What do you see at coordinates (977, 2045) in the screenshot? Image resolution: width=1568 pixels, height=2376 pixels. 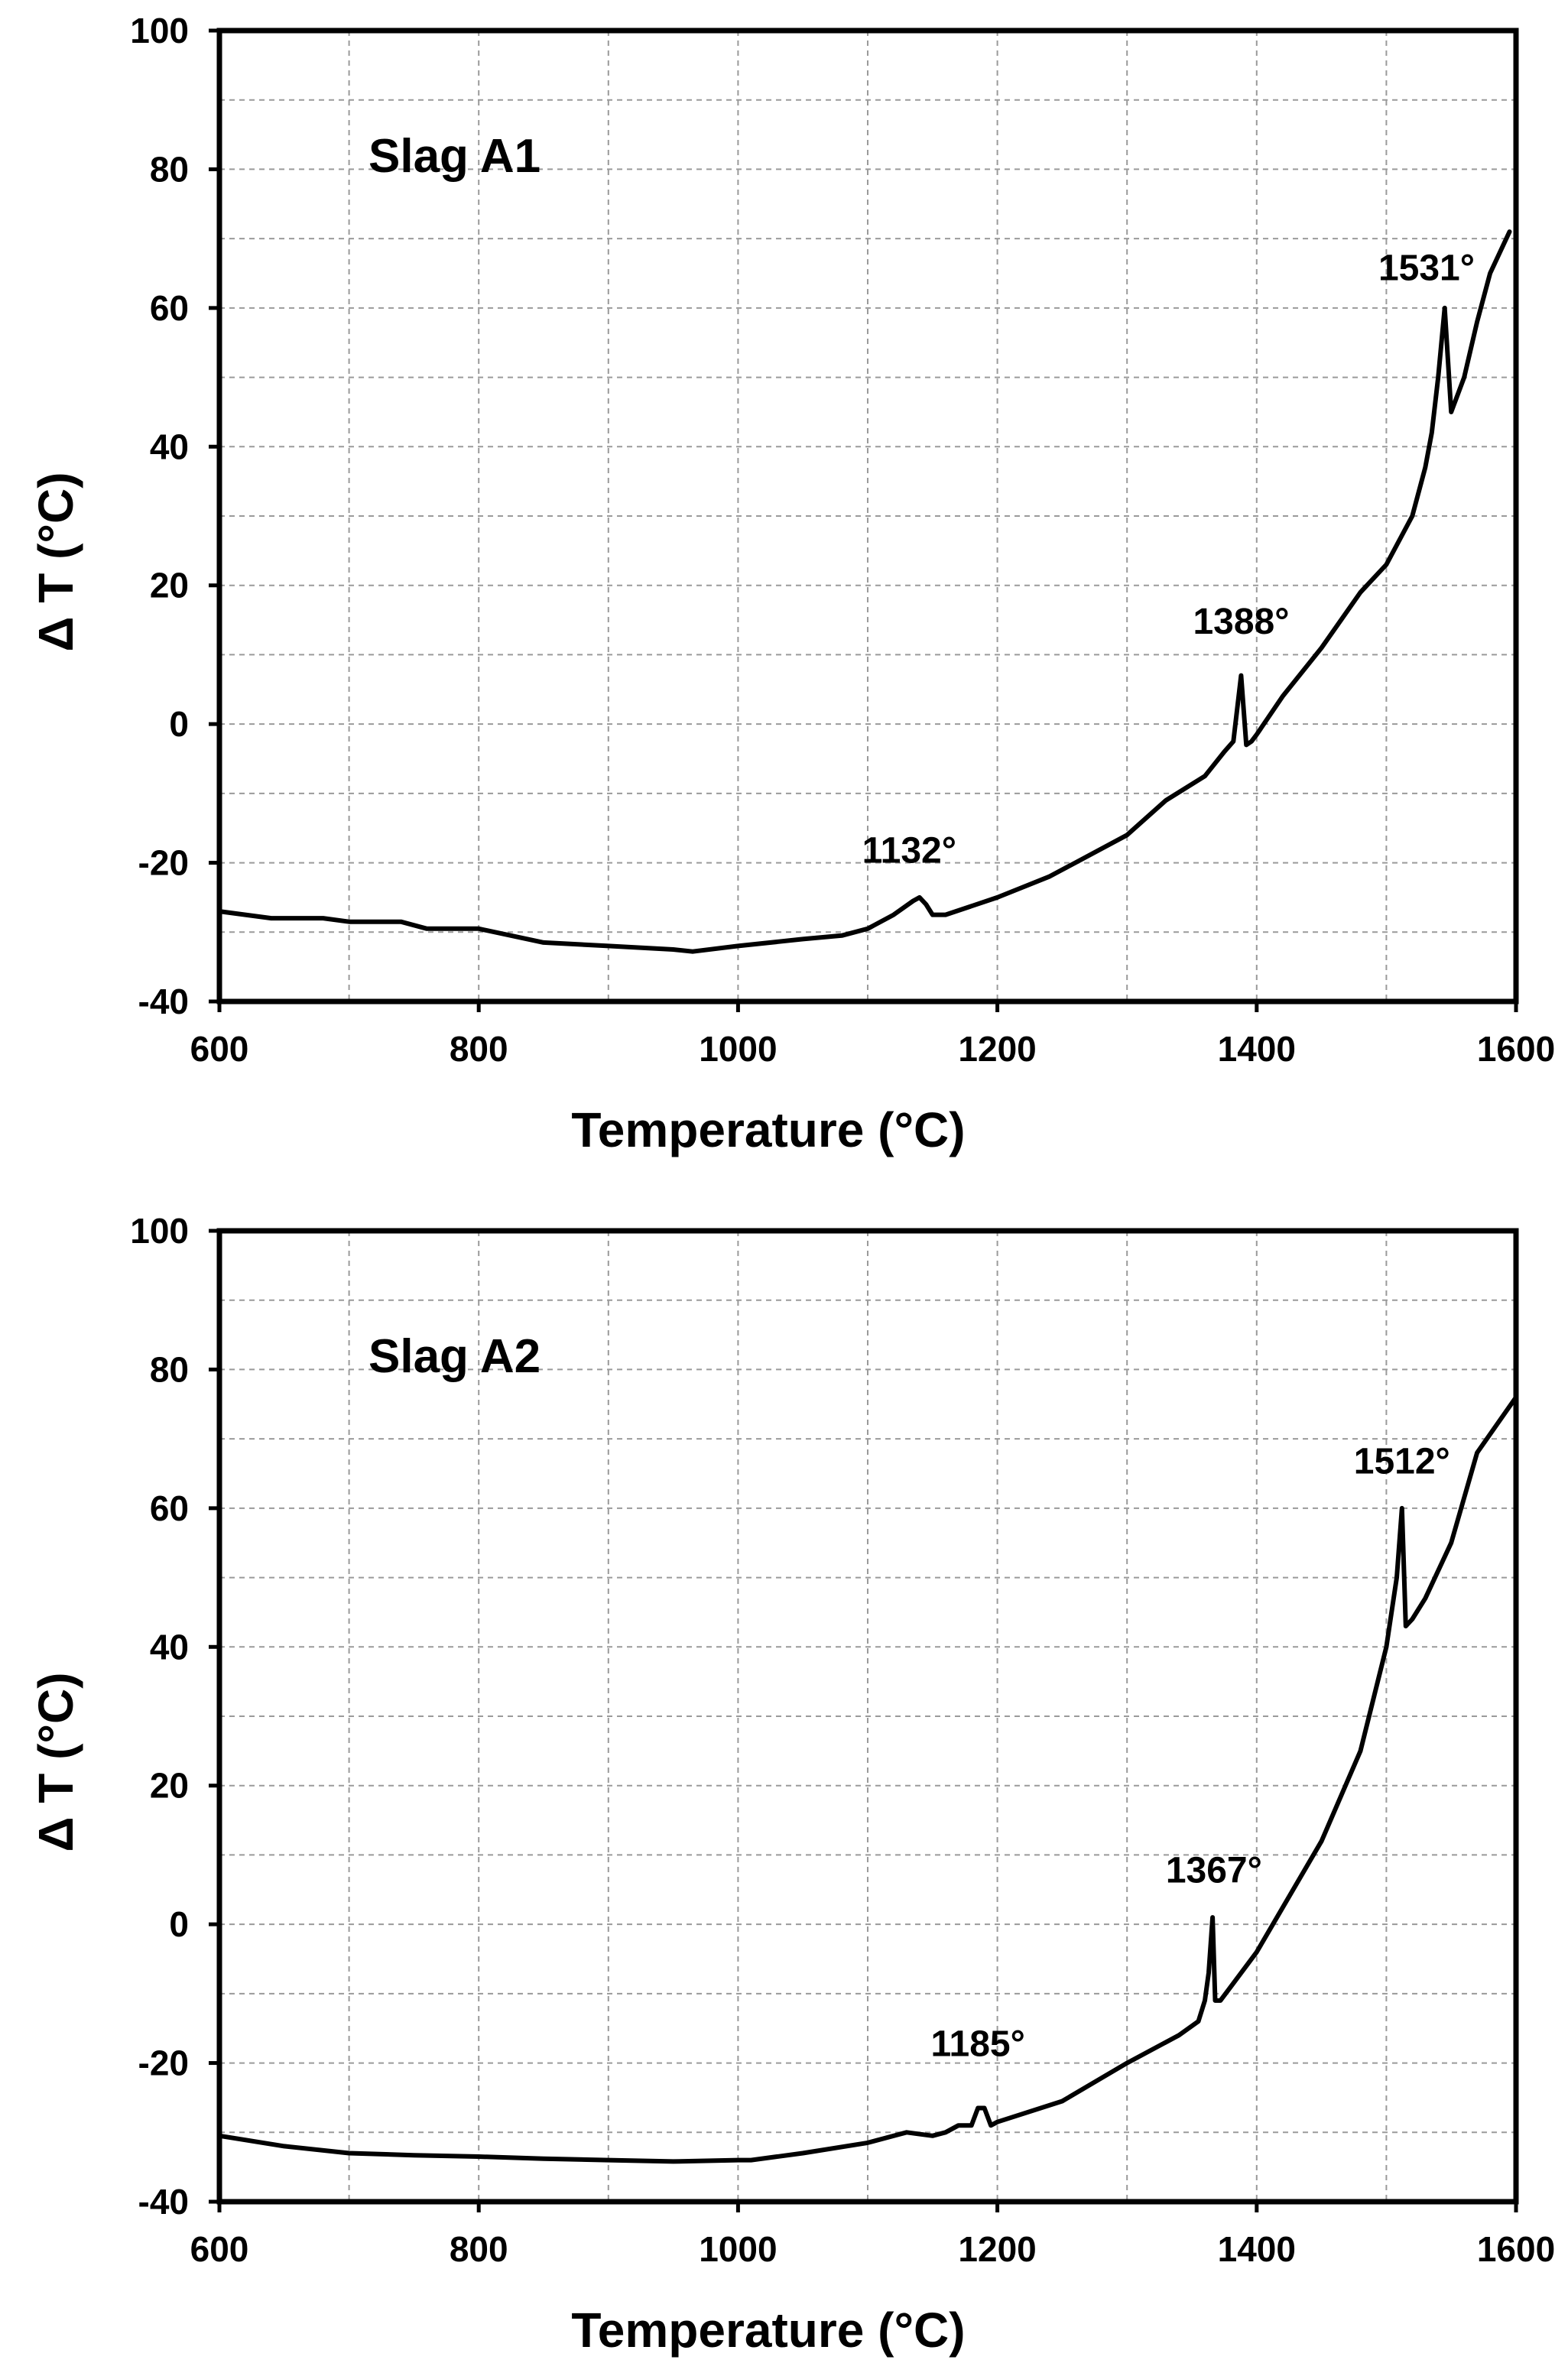 I see `peak-annotation: 1185°` at bounding box center [977, 2045].